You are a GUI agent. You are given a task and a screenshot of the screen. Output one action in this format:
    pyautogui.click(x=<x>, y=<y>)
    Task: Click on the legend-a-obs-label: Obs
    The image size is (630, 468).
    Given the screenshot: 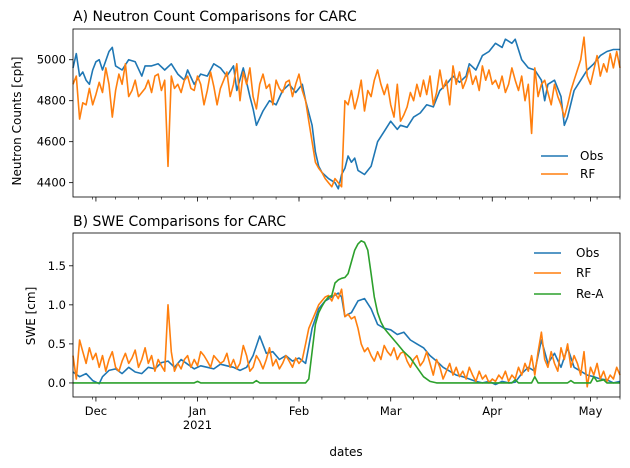 What is the action you would take?
    pyautogui.click(x=591, y=156)
    